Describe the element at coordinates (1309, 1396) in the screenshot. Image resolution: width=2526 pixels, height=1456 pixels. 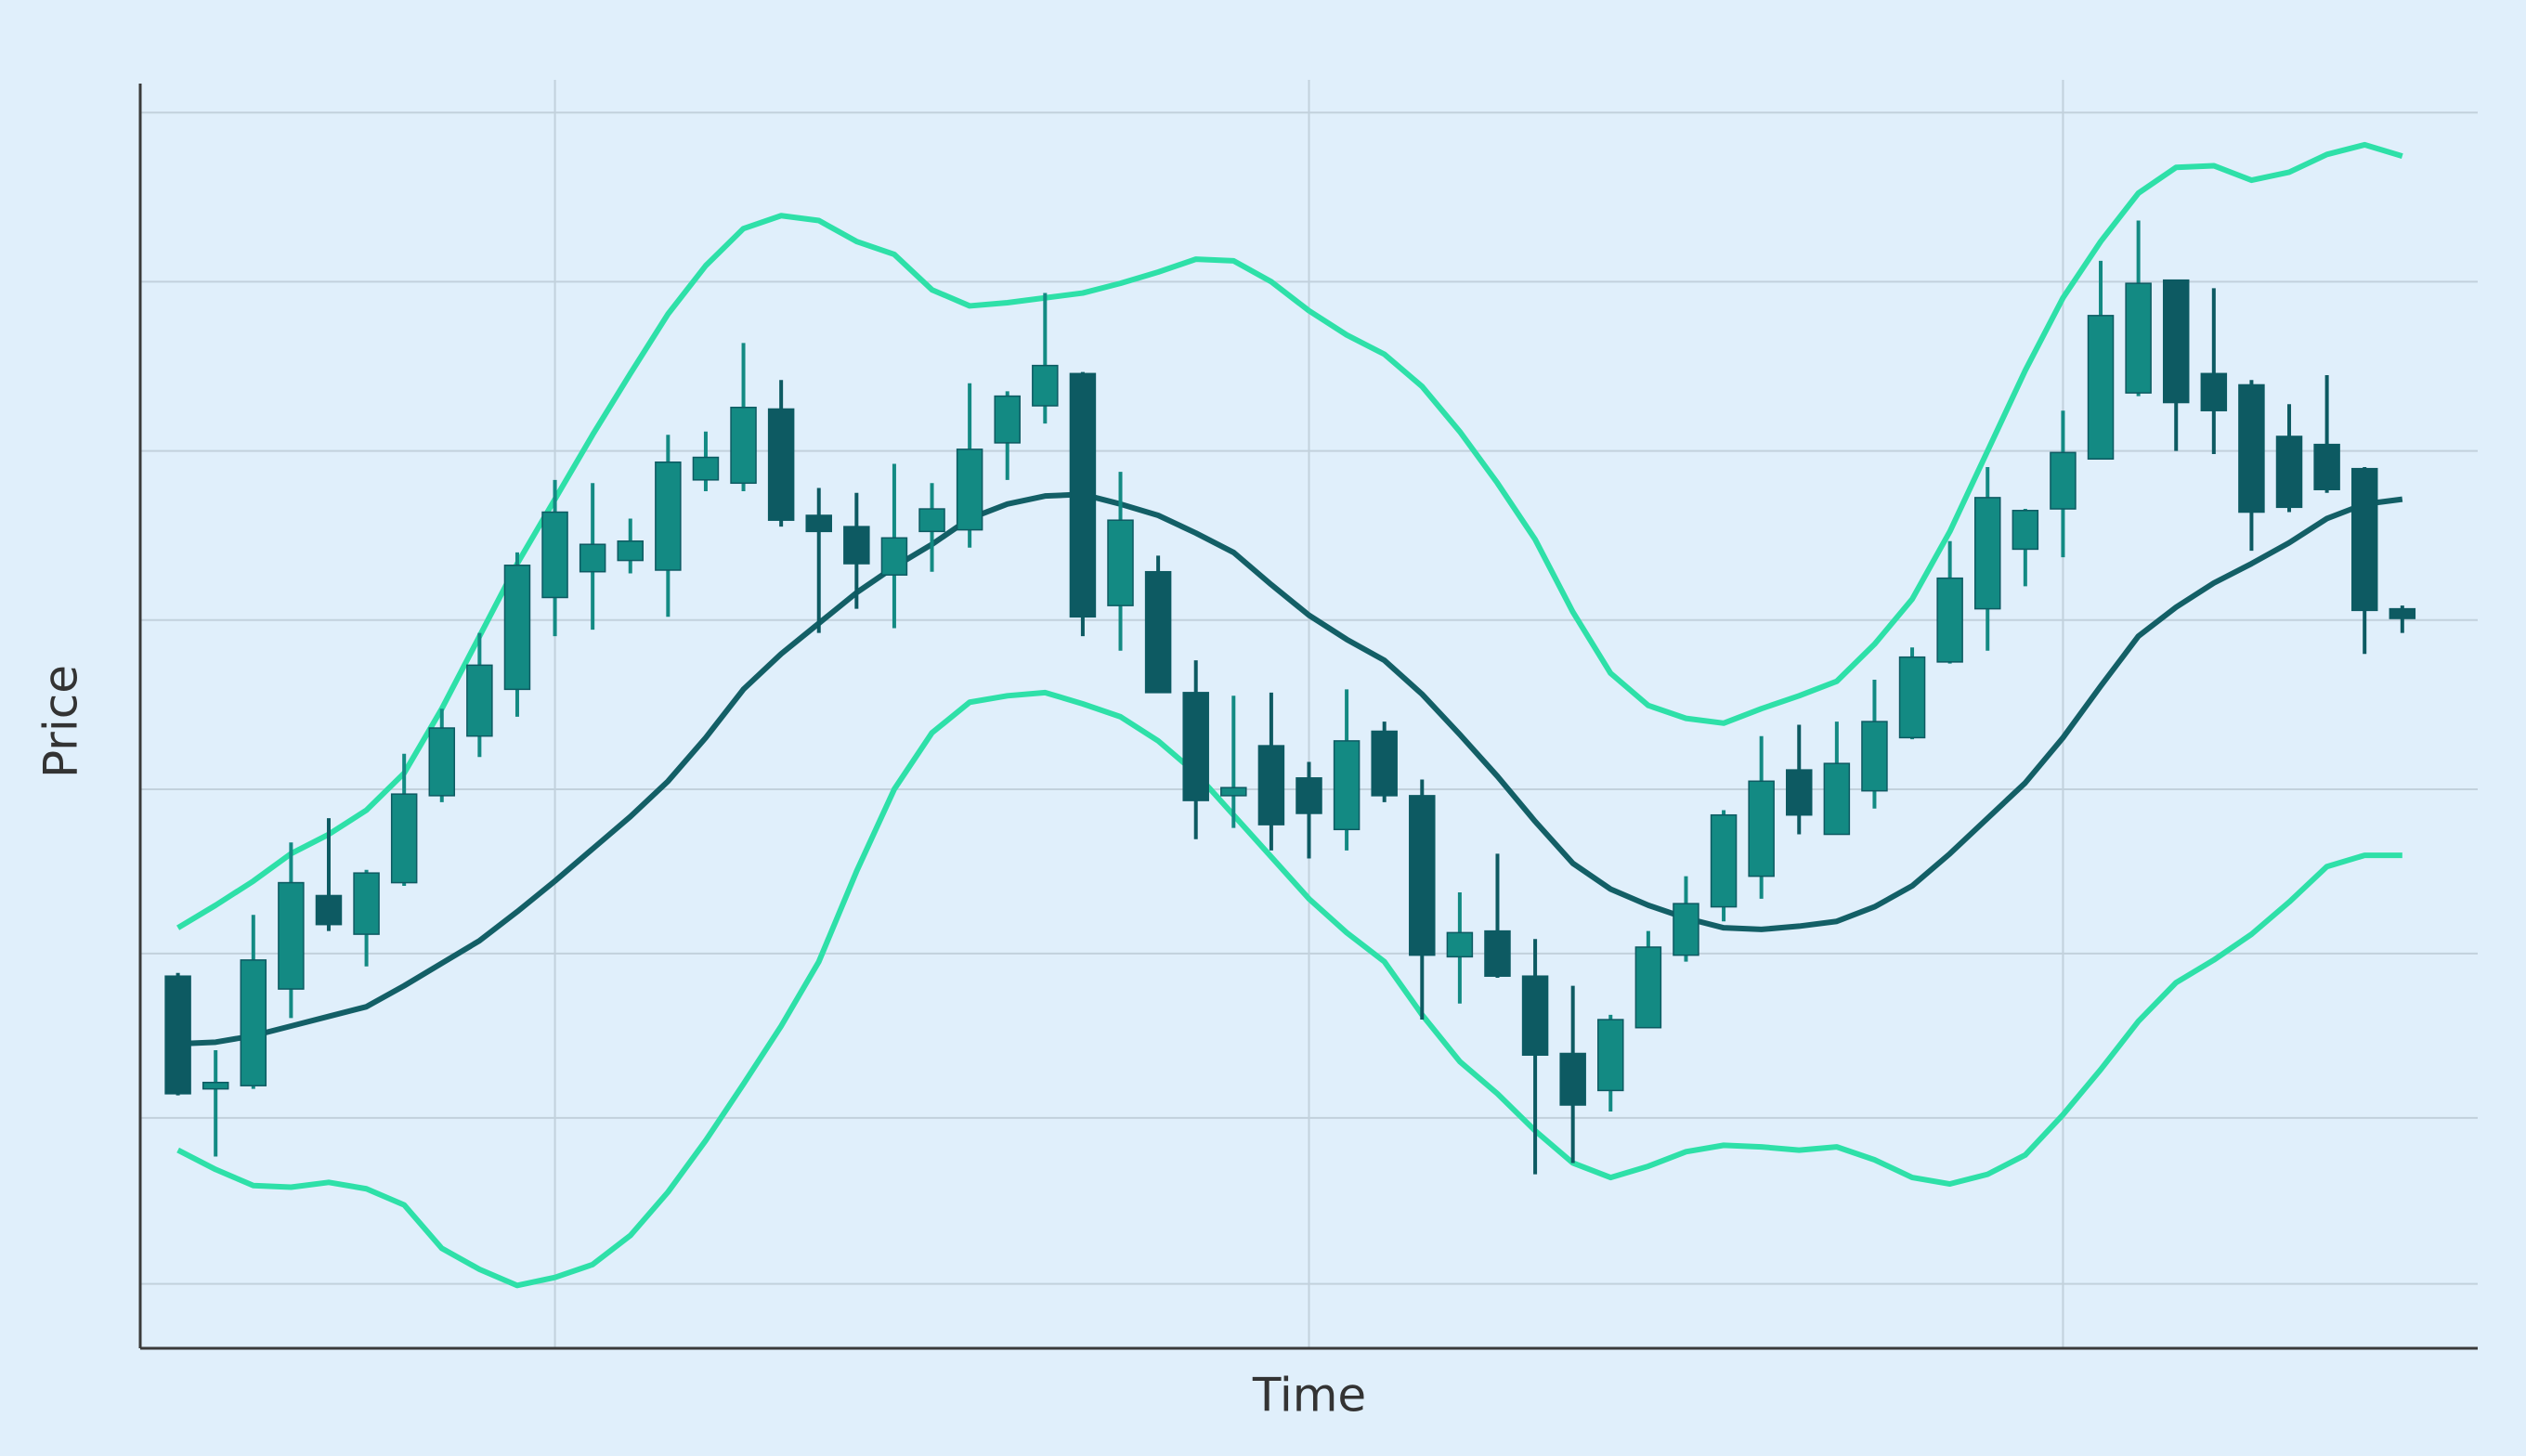
I see `x-axis-label: Time` at that location.